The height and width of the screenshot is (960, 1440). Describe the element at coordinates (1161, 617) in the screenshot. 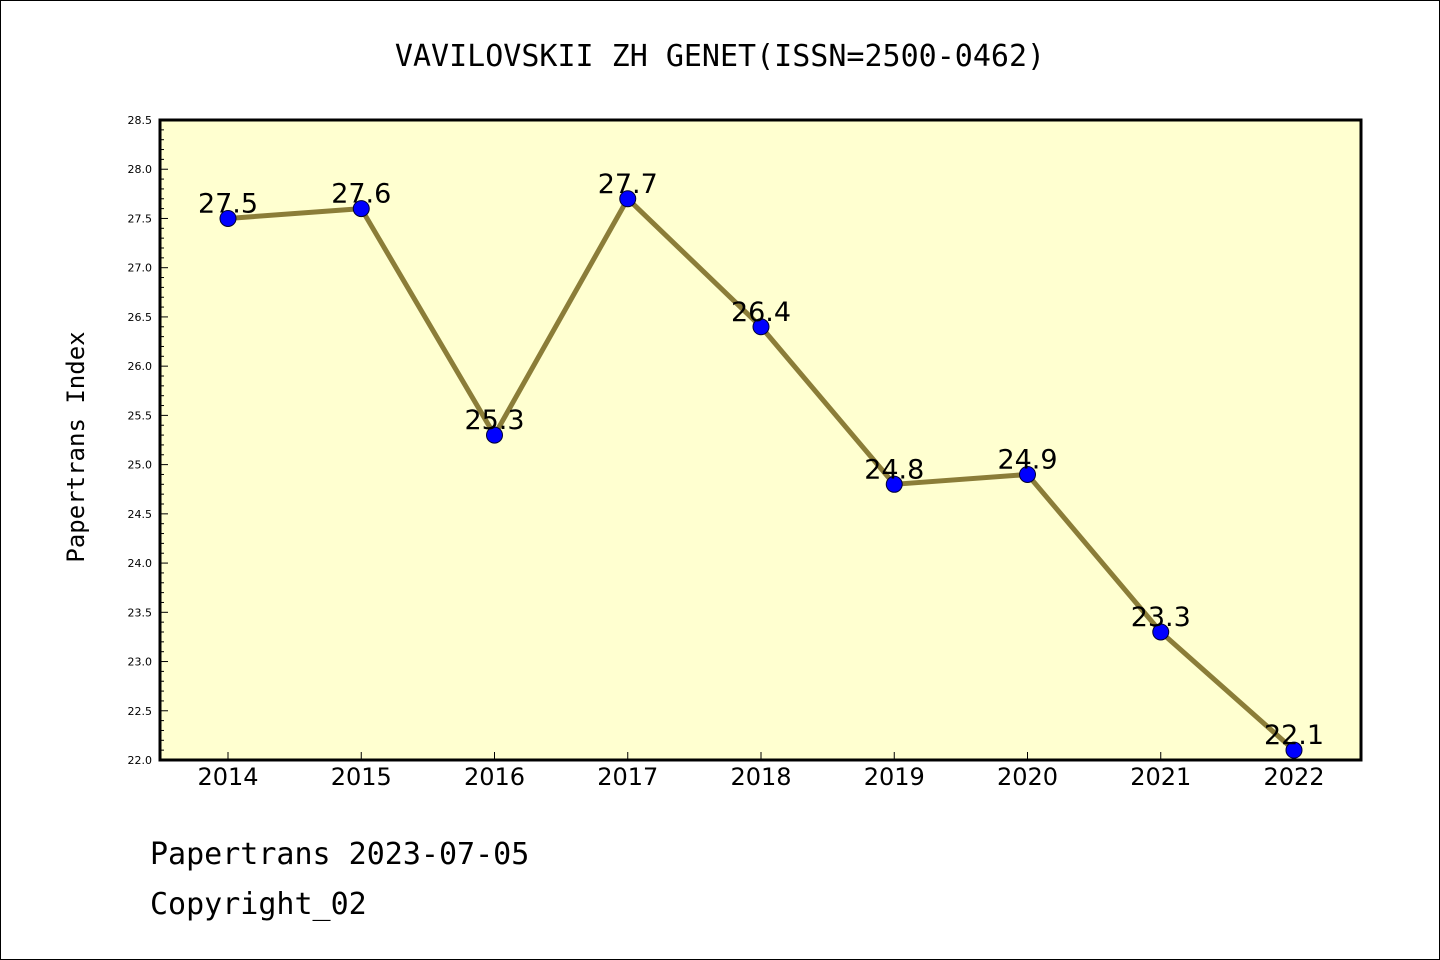

I see `data-label: 23.3` at that location.